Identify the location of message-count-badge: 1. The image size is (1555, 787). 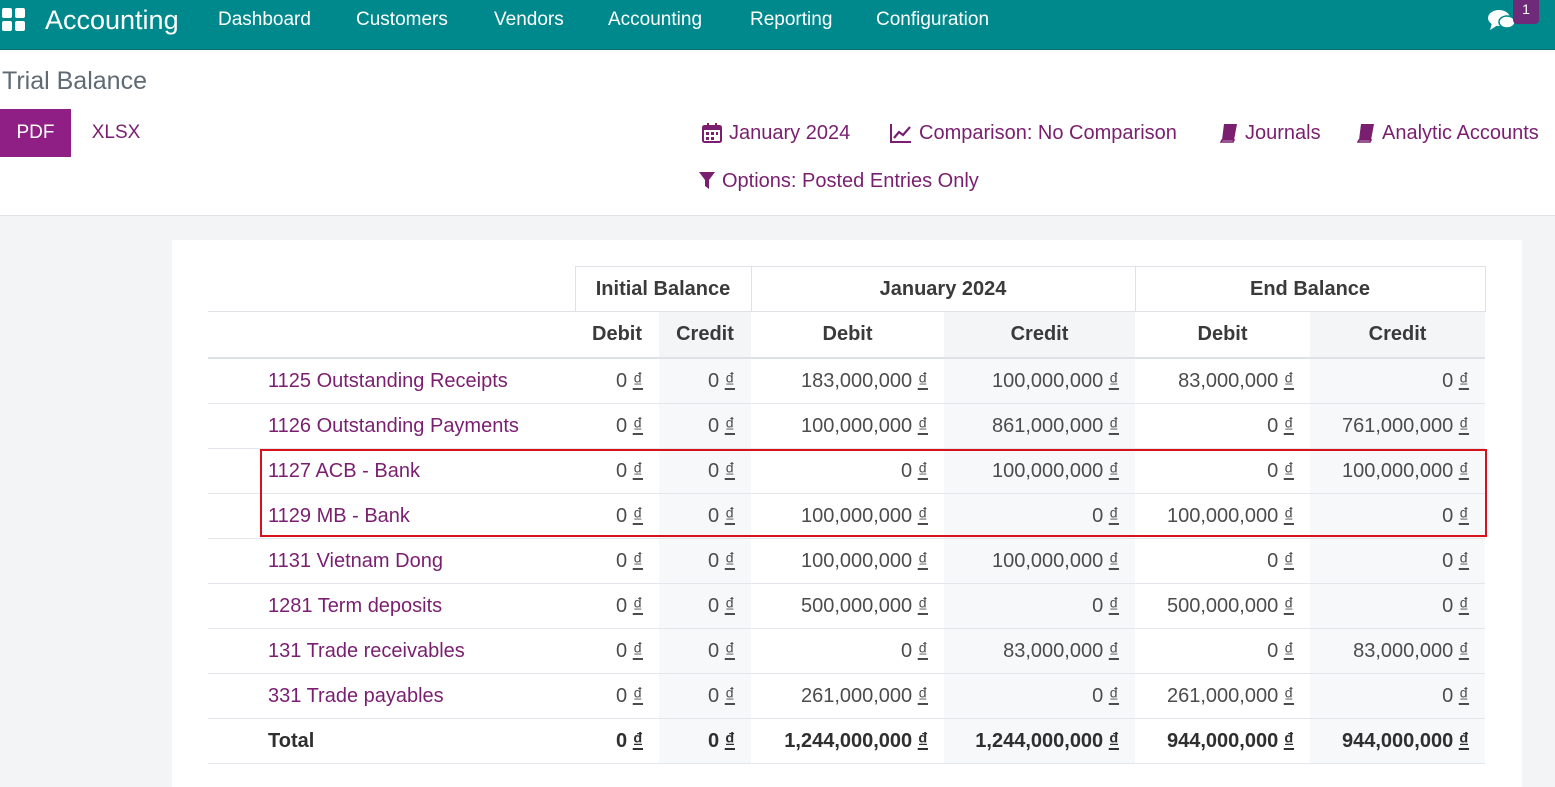
(1526, 12).